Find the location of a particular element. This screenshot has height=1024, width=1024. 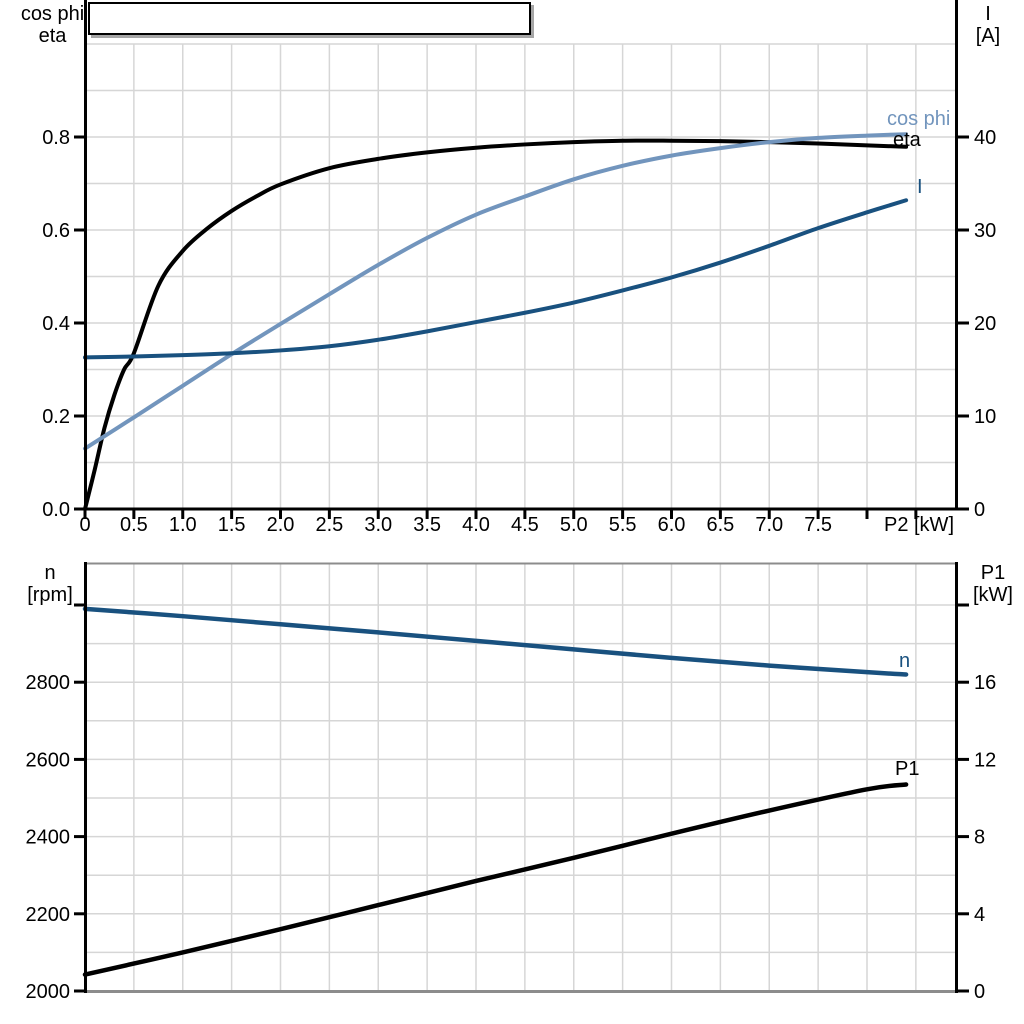

svg-text: 4.0 is located at coordinates (476, 525).